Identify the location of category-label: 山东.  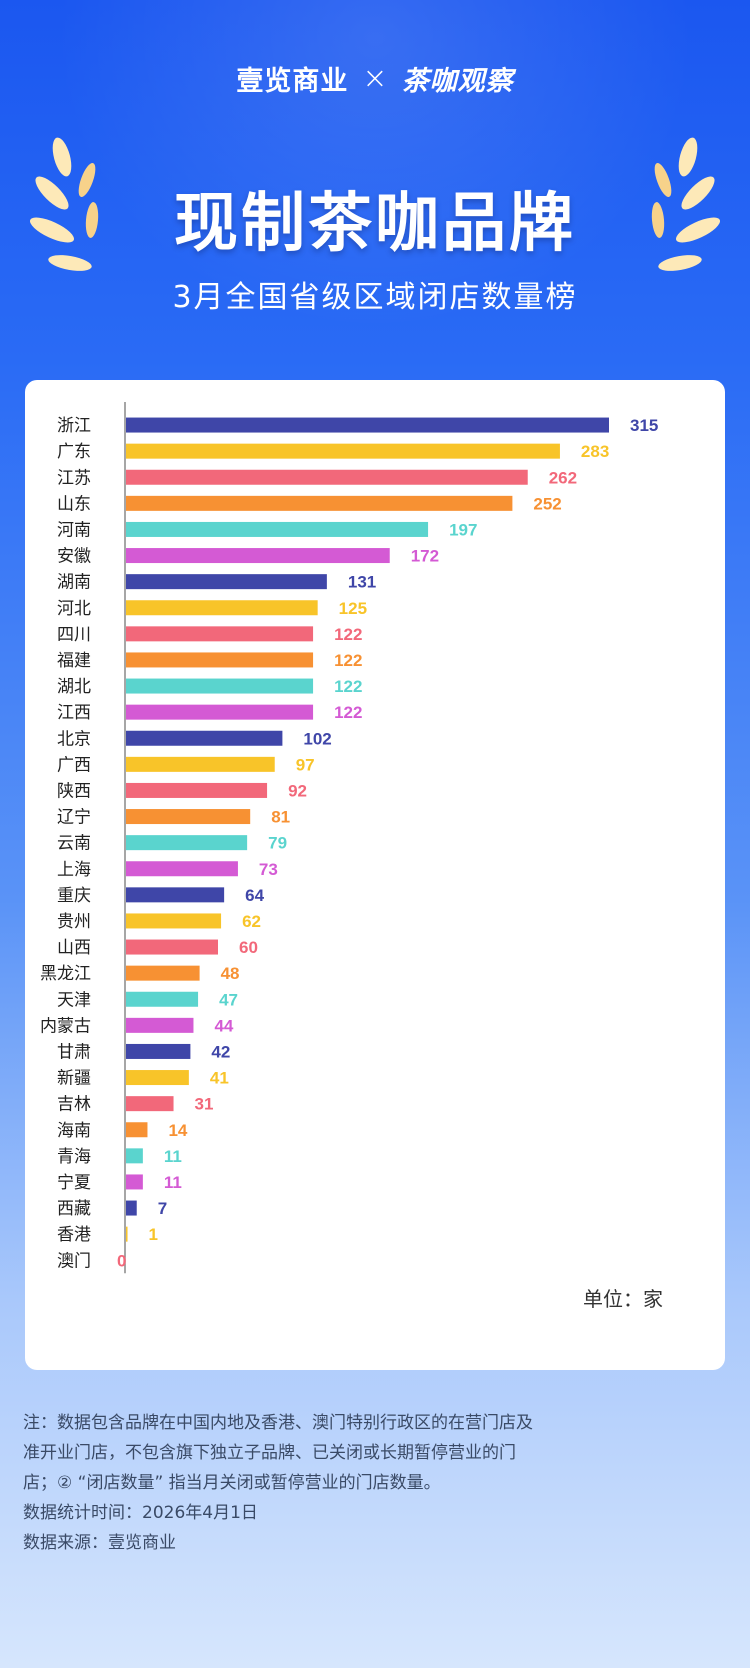
(74, 503).